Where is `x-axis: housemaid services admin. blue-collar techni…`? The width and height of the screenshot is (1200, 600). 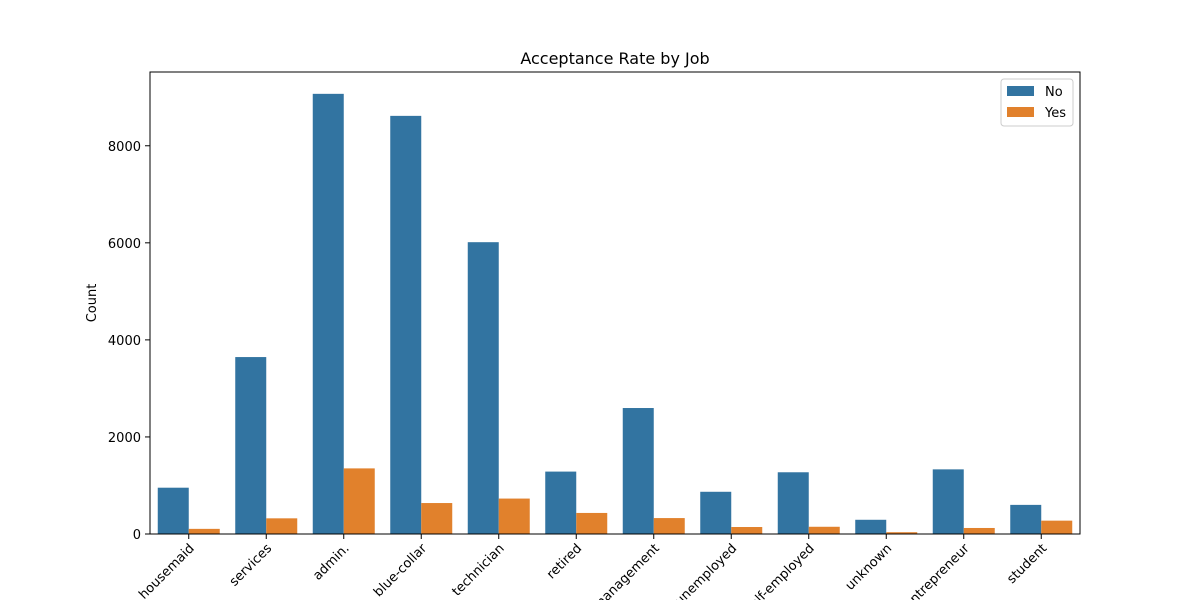
x-axis: housemaid services admin. blue-collar techni… is located at coordinates (593, 567).